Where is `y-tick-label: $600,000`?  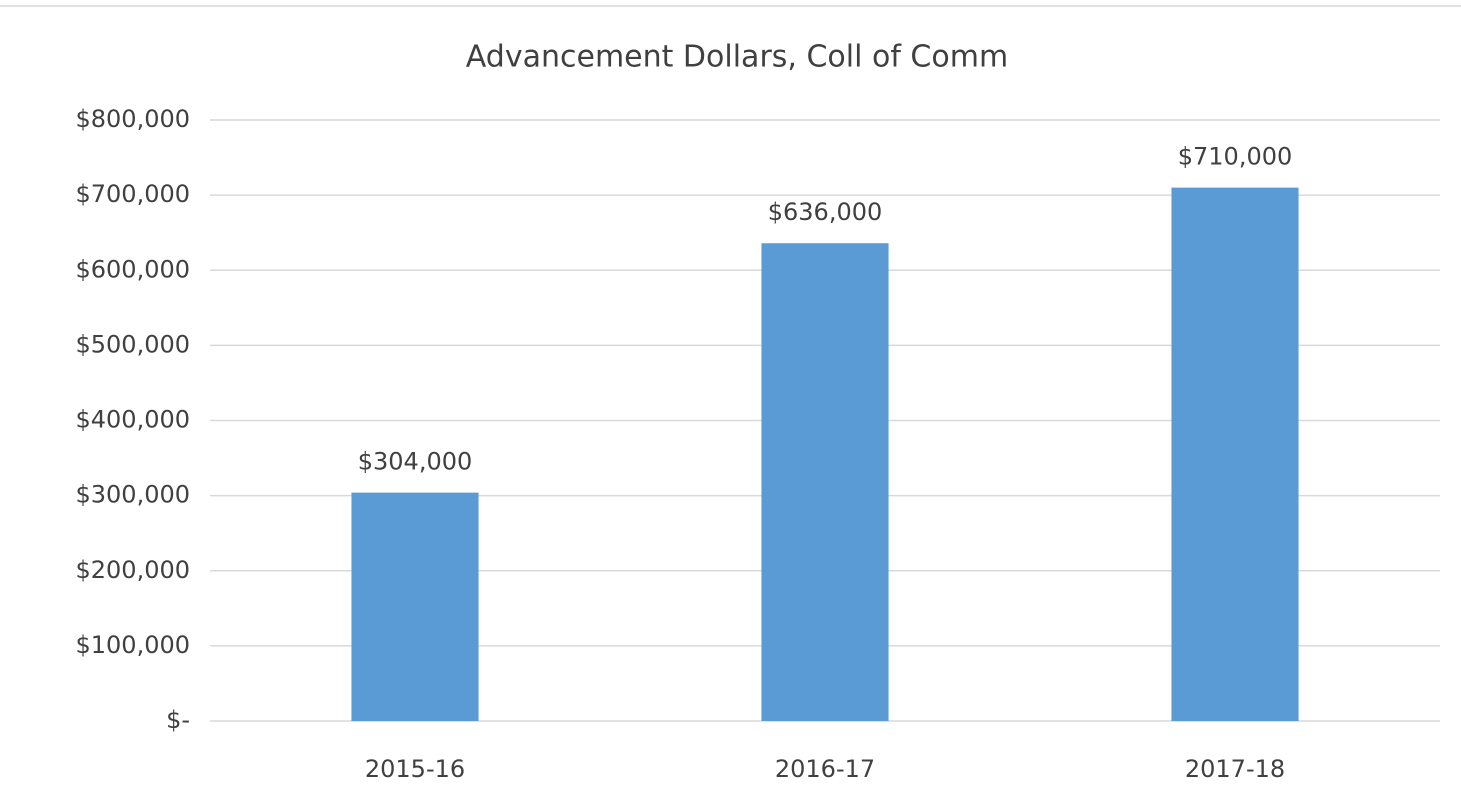 y-tick-label: $600,000 is located at coordinates (132, 269).